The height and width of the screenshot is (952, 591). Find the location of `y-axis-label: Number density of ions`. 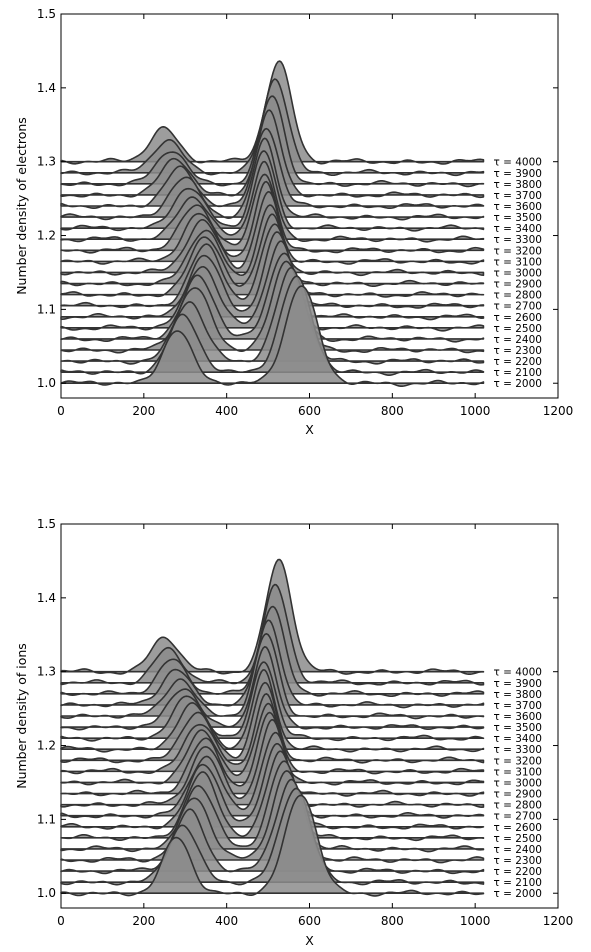

y-axis-label: Number density of ions is located at coordinates (21, 716).